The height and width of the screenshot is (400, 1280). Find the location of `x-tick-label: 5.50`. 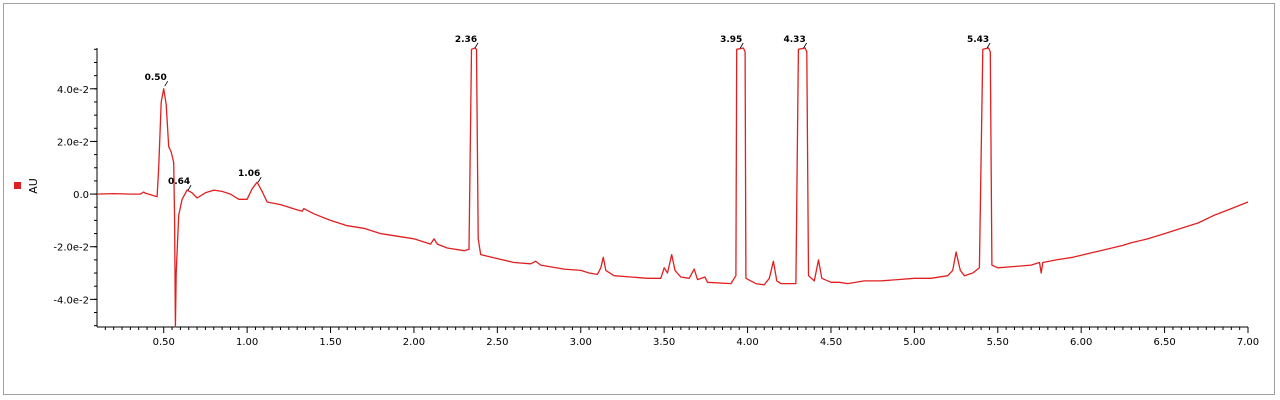

x-tick-label: 5.50 is located at coordinates (998, 342).